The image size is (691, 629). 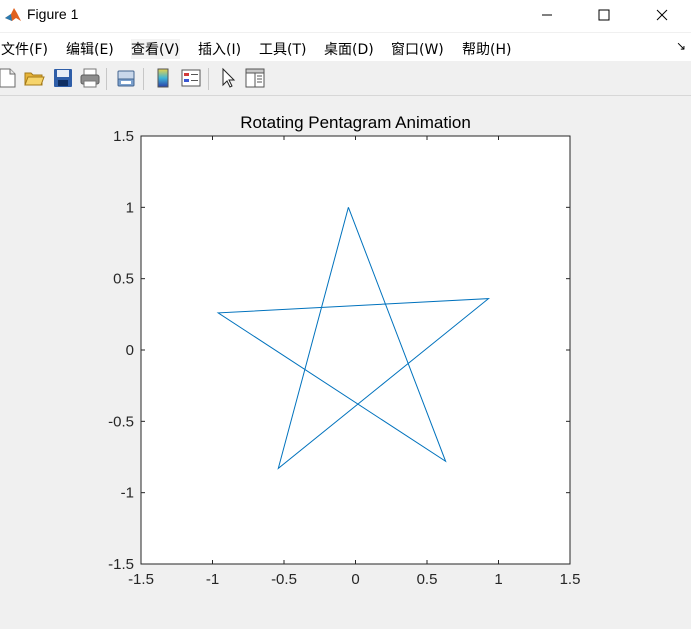 What do you see at coordinates (680, 46) in the screenshot?
I see `menu-overflow-icon: ↘` at bounding box center [680, 46].